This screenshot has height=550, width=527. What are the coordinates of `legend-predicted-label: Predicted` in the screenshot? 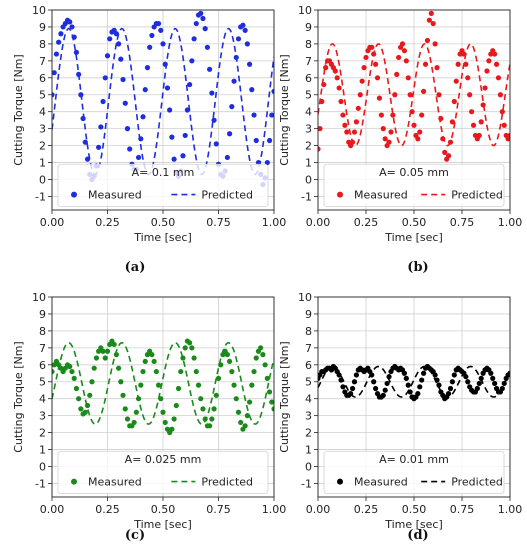 It's located at (227, 482).